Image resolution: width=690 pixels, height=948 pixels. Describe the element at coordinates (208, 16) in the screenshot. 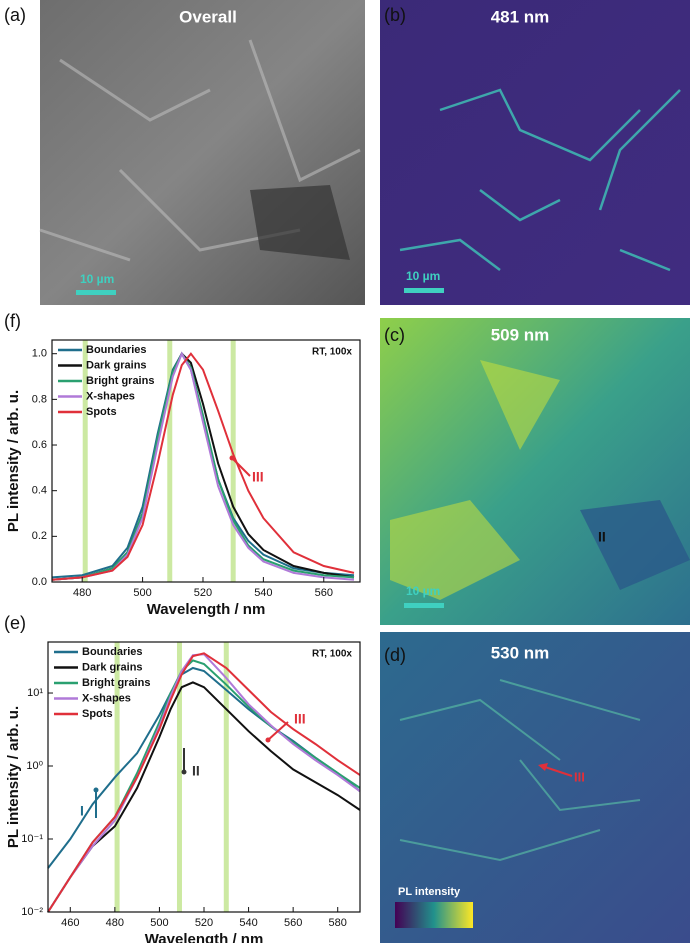

I see `image-title: Overall` at that location.